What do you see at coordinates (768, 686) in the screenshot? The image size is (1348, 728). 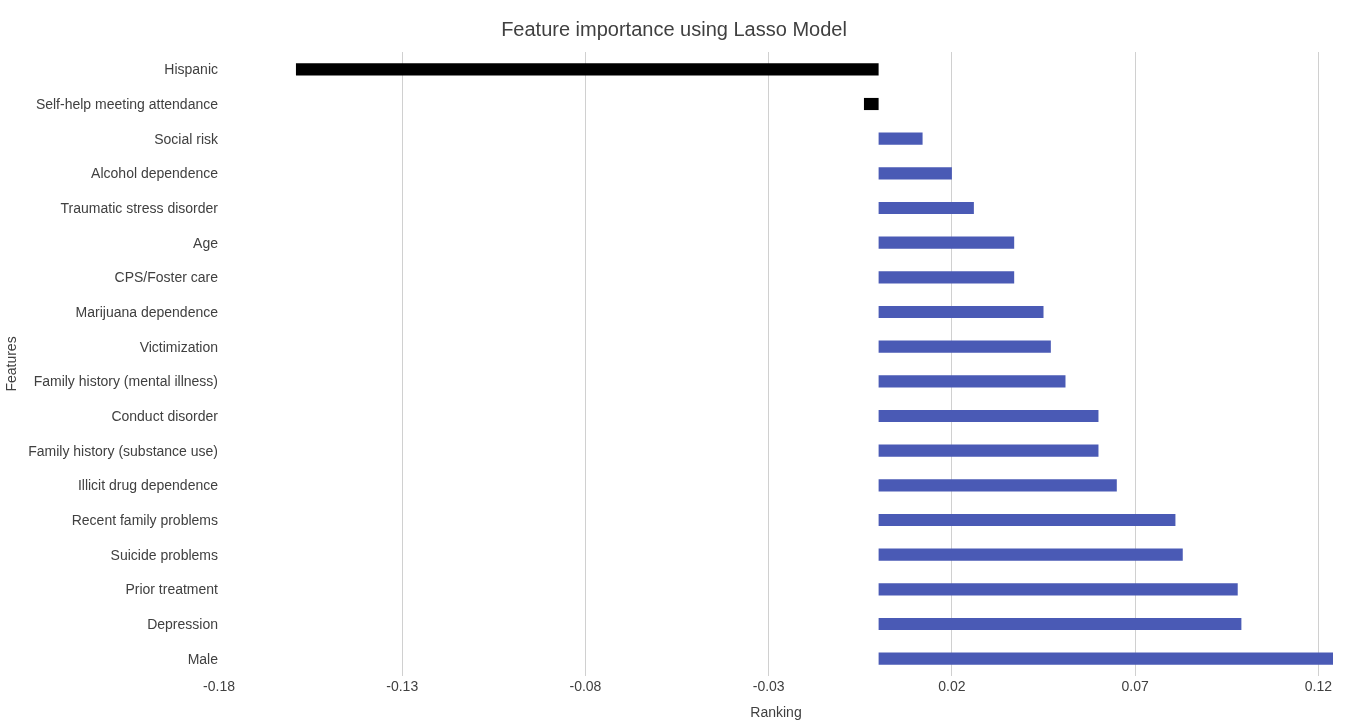 I see `x-tick-label: -0.03` at bounding box center [768, 686].